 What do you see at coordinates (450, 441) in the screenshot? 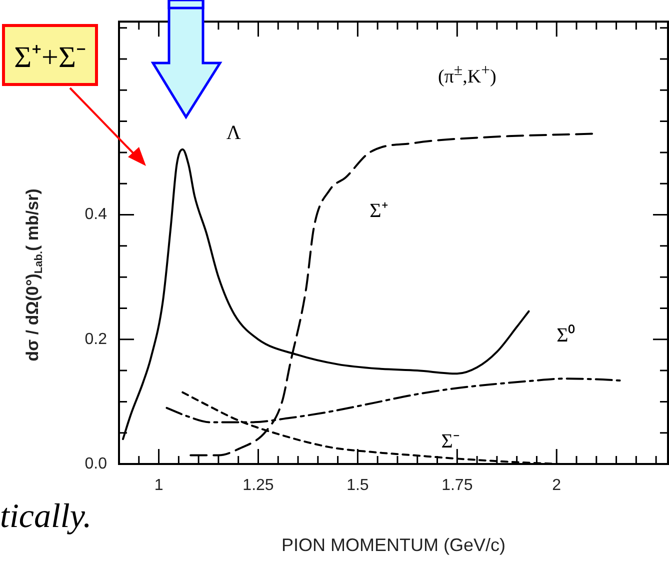
I see `series-label: Σ⁻` at bounding box center [450, 441].